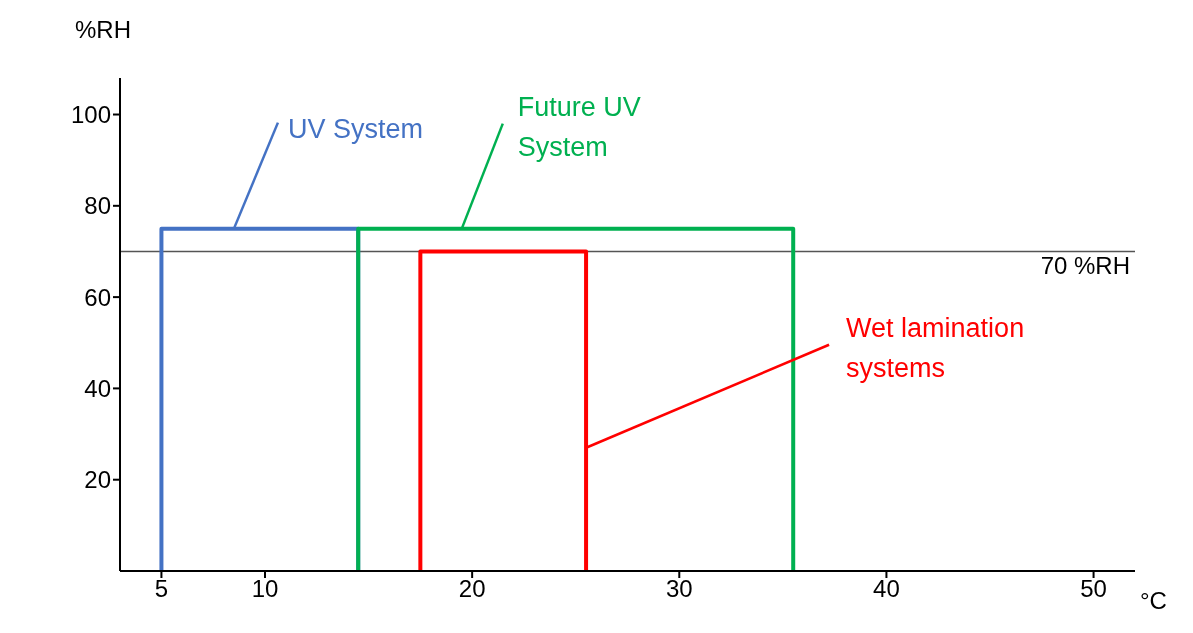 The image size is (1193, 633). I want to click on y-tick-label: 40, so click(97, 388).